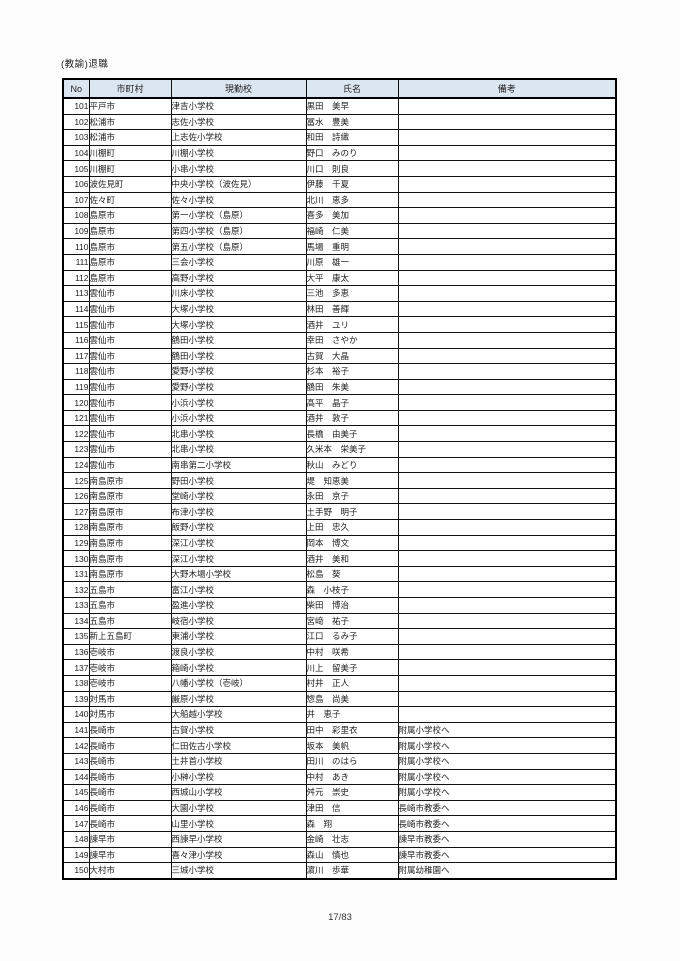  I want to click on table-row: 141 長崎市 古賀小学校 田中 彩里衣 附属小学校へ, so click(339, 730).